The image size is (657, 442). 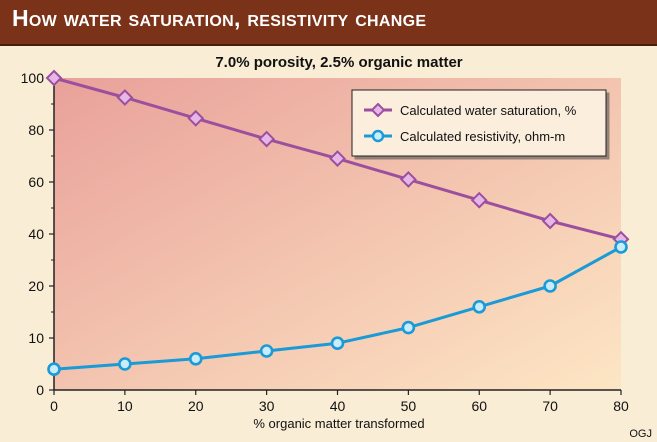 I want to click on x-tick-label: 30, so click(x=267, y=406).